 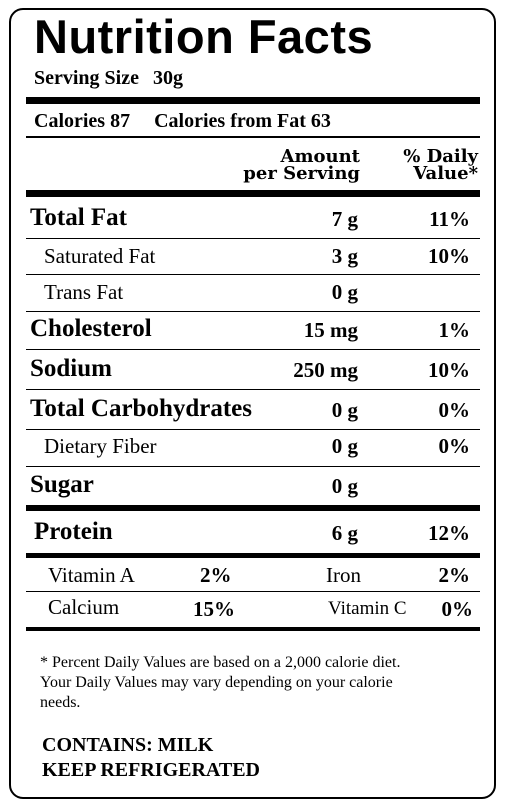 What do you see at coordinates (449, 219) in the screenshot?
I see `nutrient-daily-value: 11%` at bounding box center [449, 219].